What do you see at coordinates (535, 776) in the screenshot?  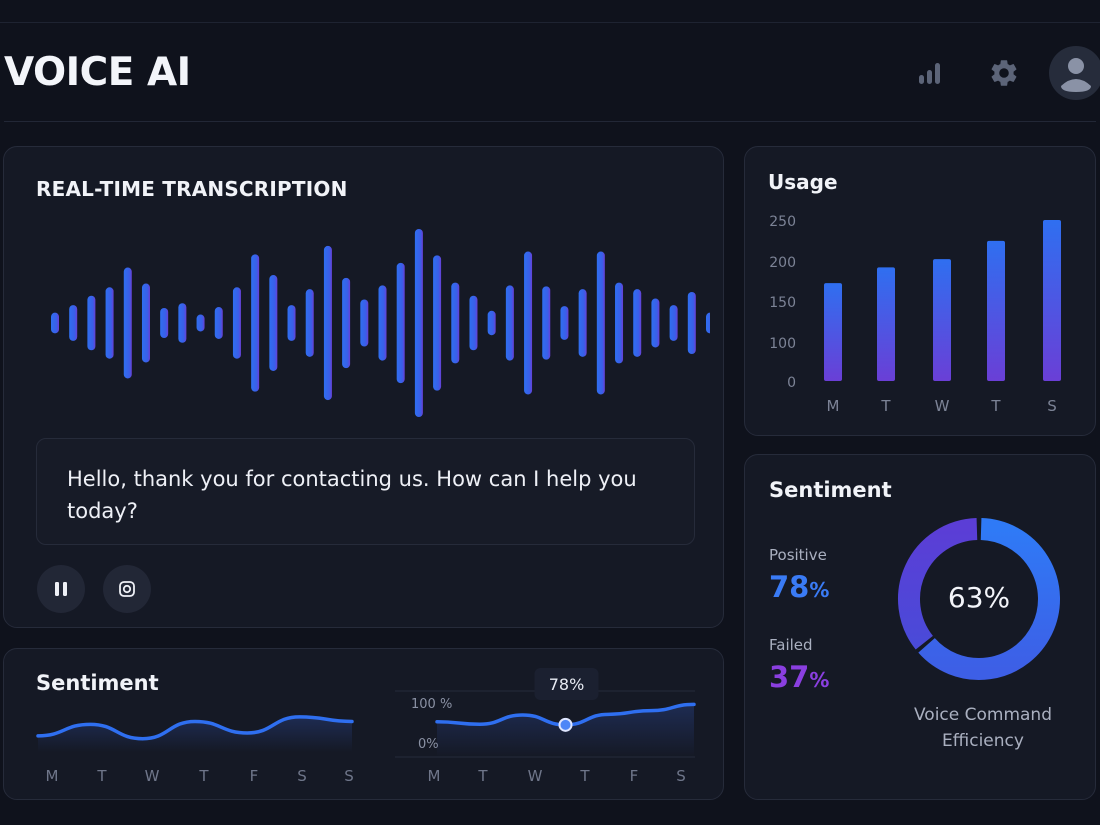 I see `sparkline-right-xtick: W` at bounding box center [535, 776].